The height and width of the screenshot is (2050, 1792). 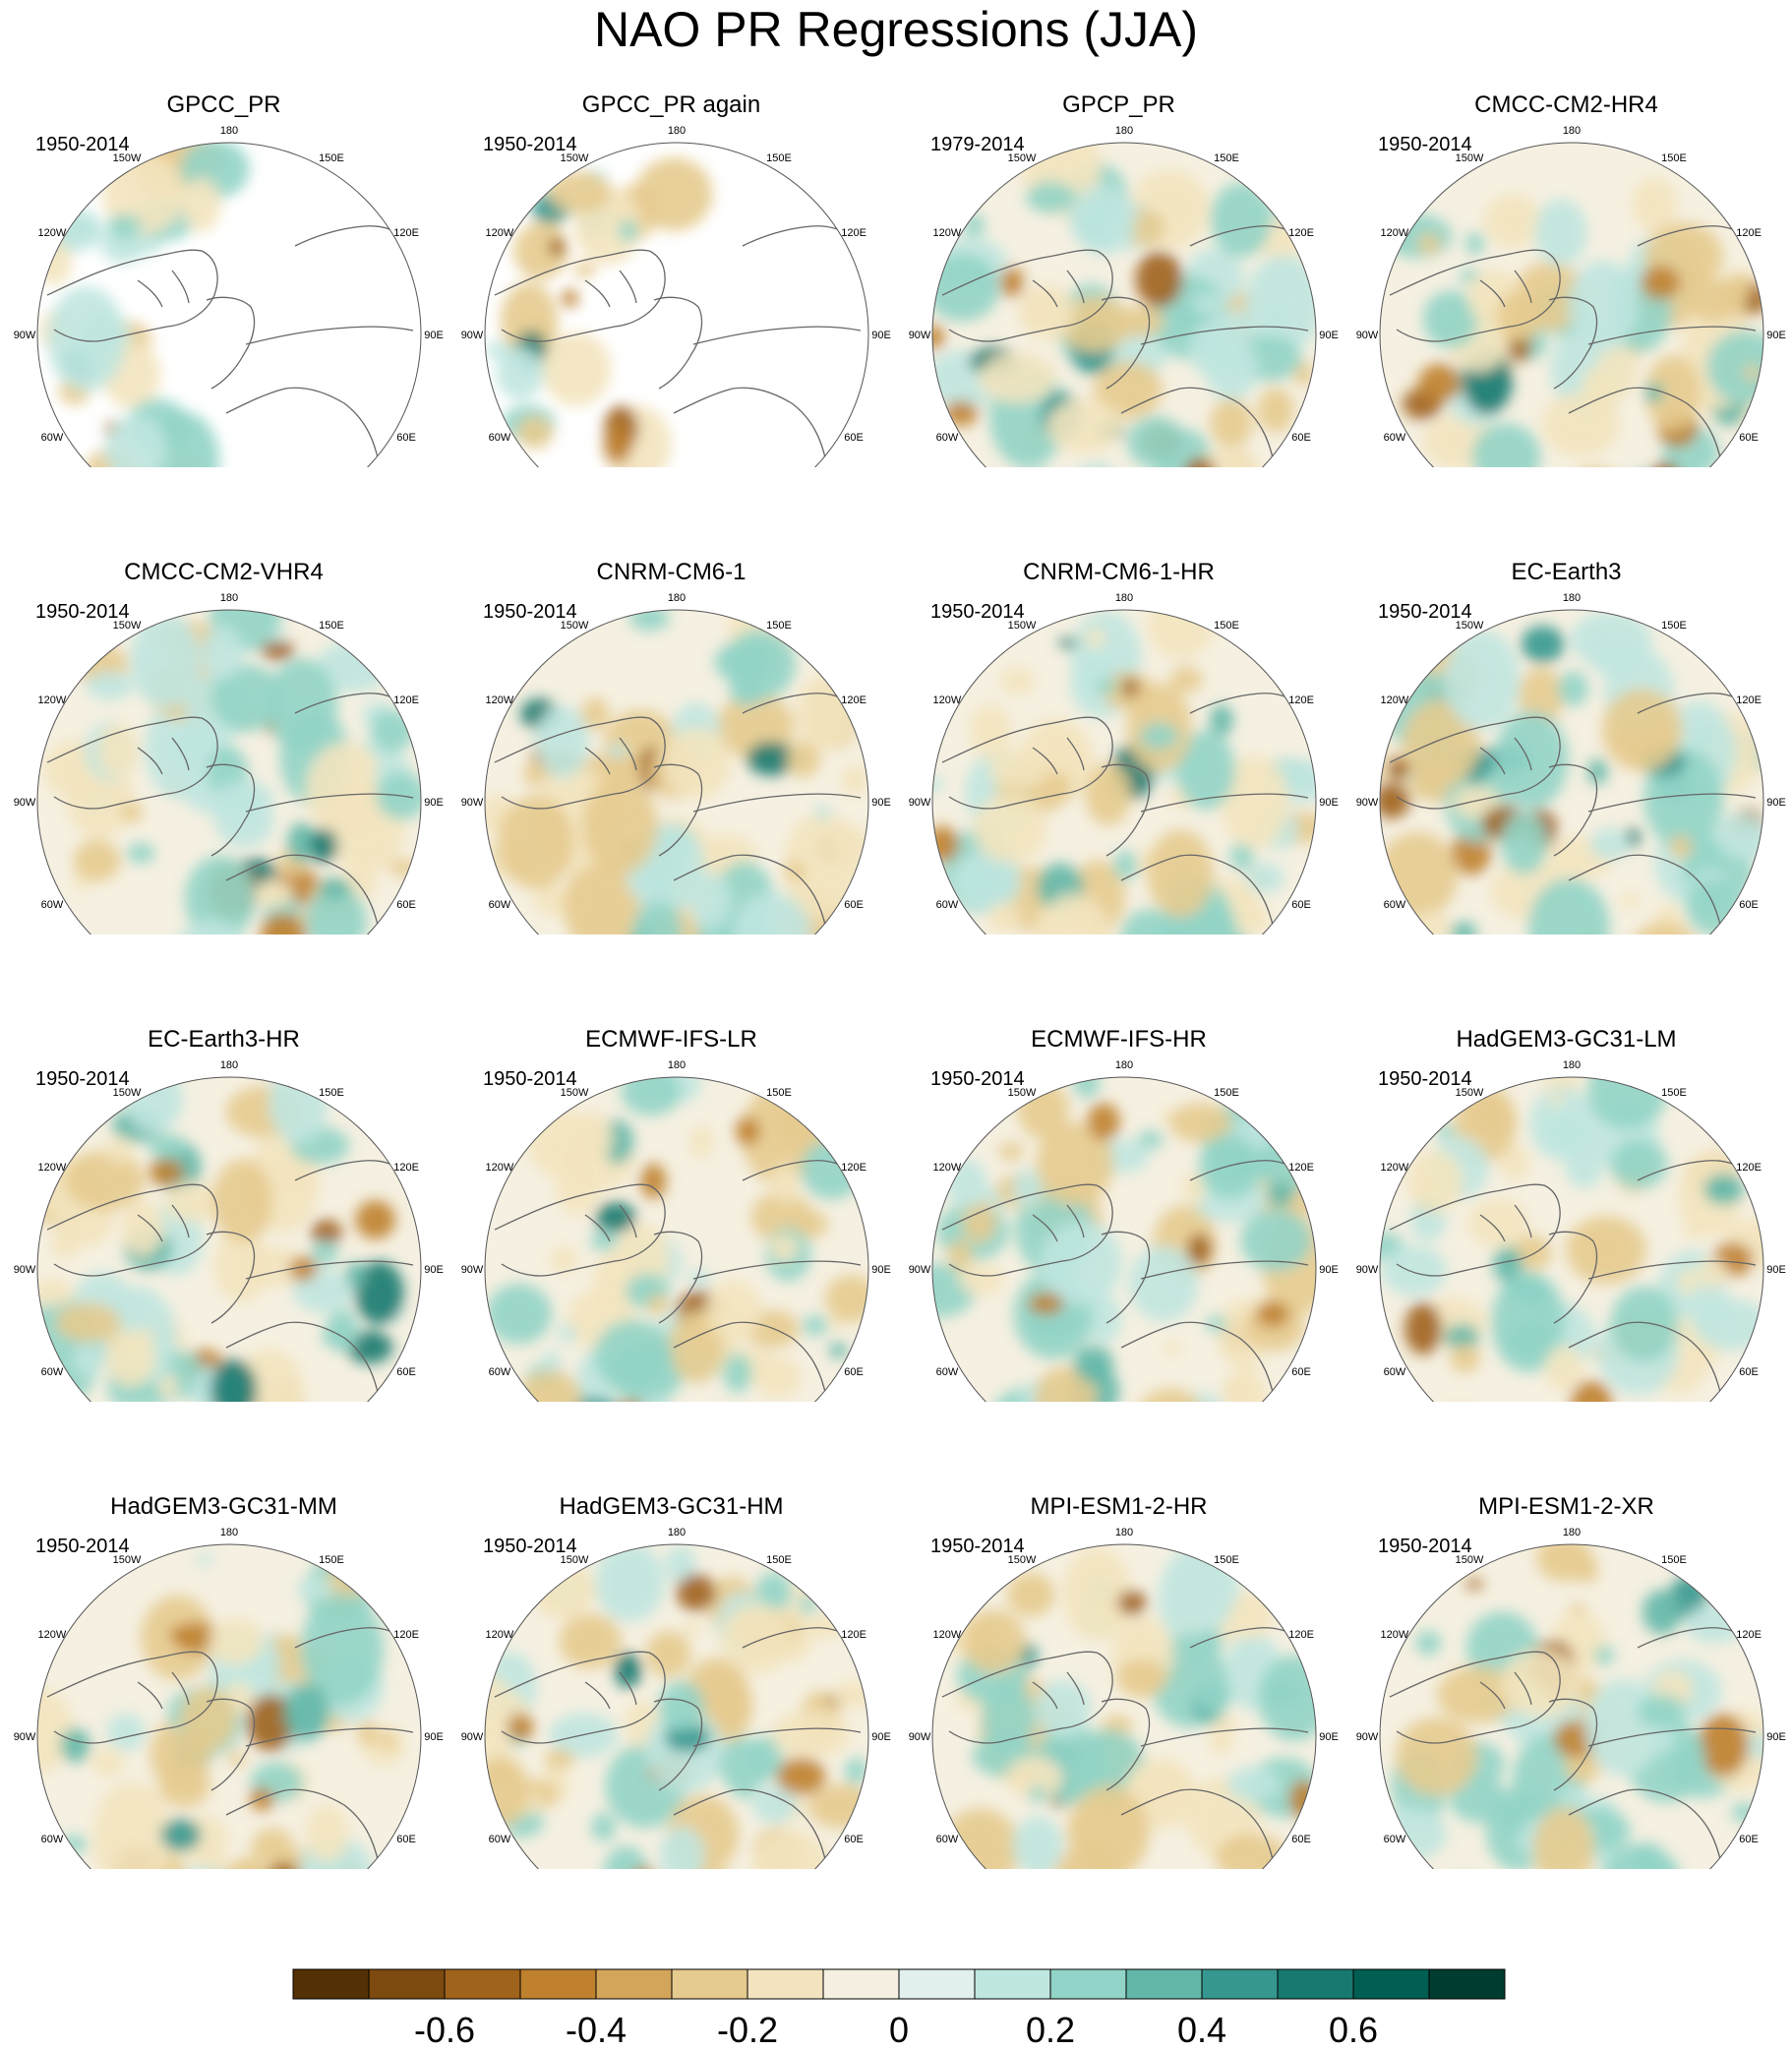 What do you see at coordinates (671, 1506) in the screenshot?
I see `panel-title: HadGEM3-GC31-HM` at bounding box center [671, 1506].